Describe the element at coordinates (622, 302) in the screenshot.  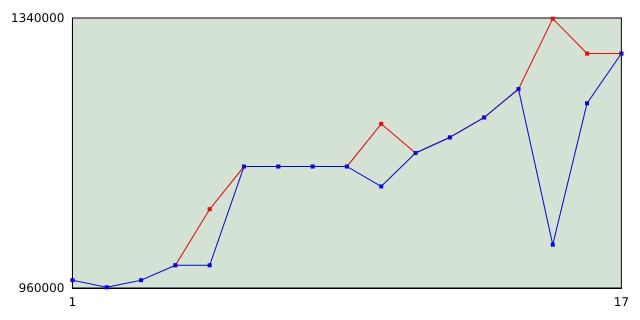
I see `x-tick-label: 17` at that location.